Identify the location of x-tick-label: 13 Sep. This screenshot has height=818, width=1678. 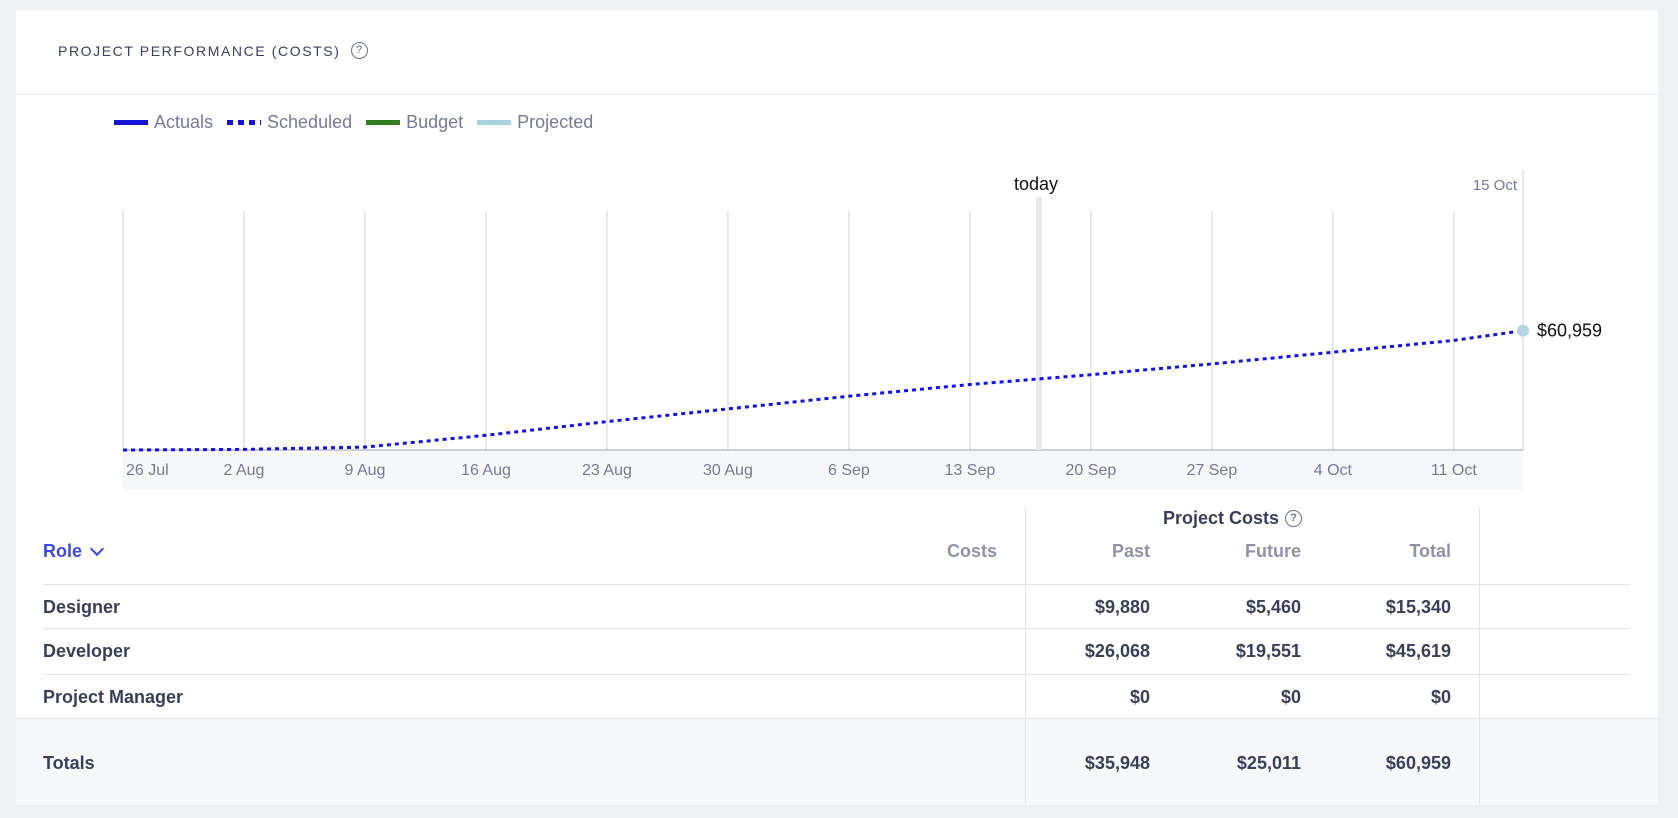
(970, 470).